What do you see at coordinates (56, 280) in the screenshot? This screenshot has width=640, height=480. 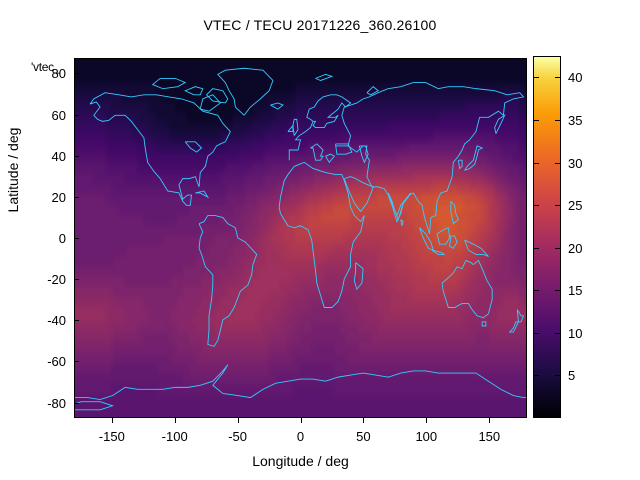 I see `y-tick-label: -20` at bounding box center [56, 280].